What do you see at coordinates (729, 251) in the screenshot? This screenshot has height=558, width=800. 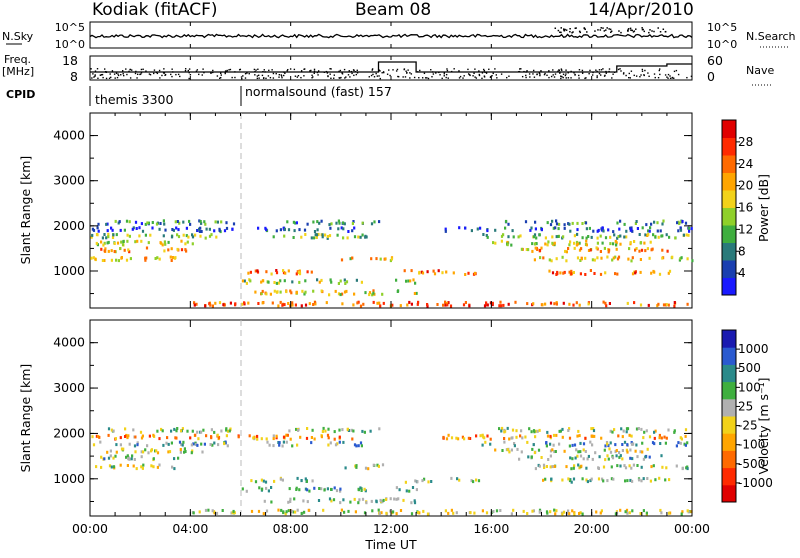 I see `colorbar-swatch` at bounding box center [729, 251].